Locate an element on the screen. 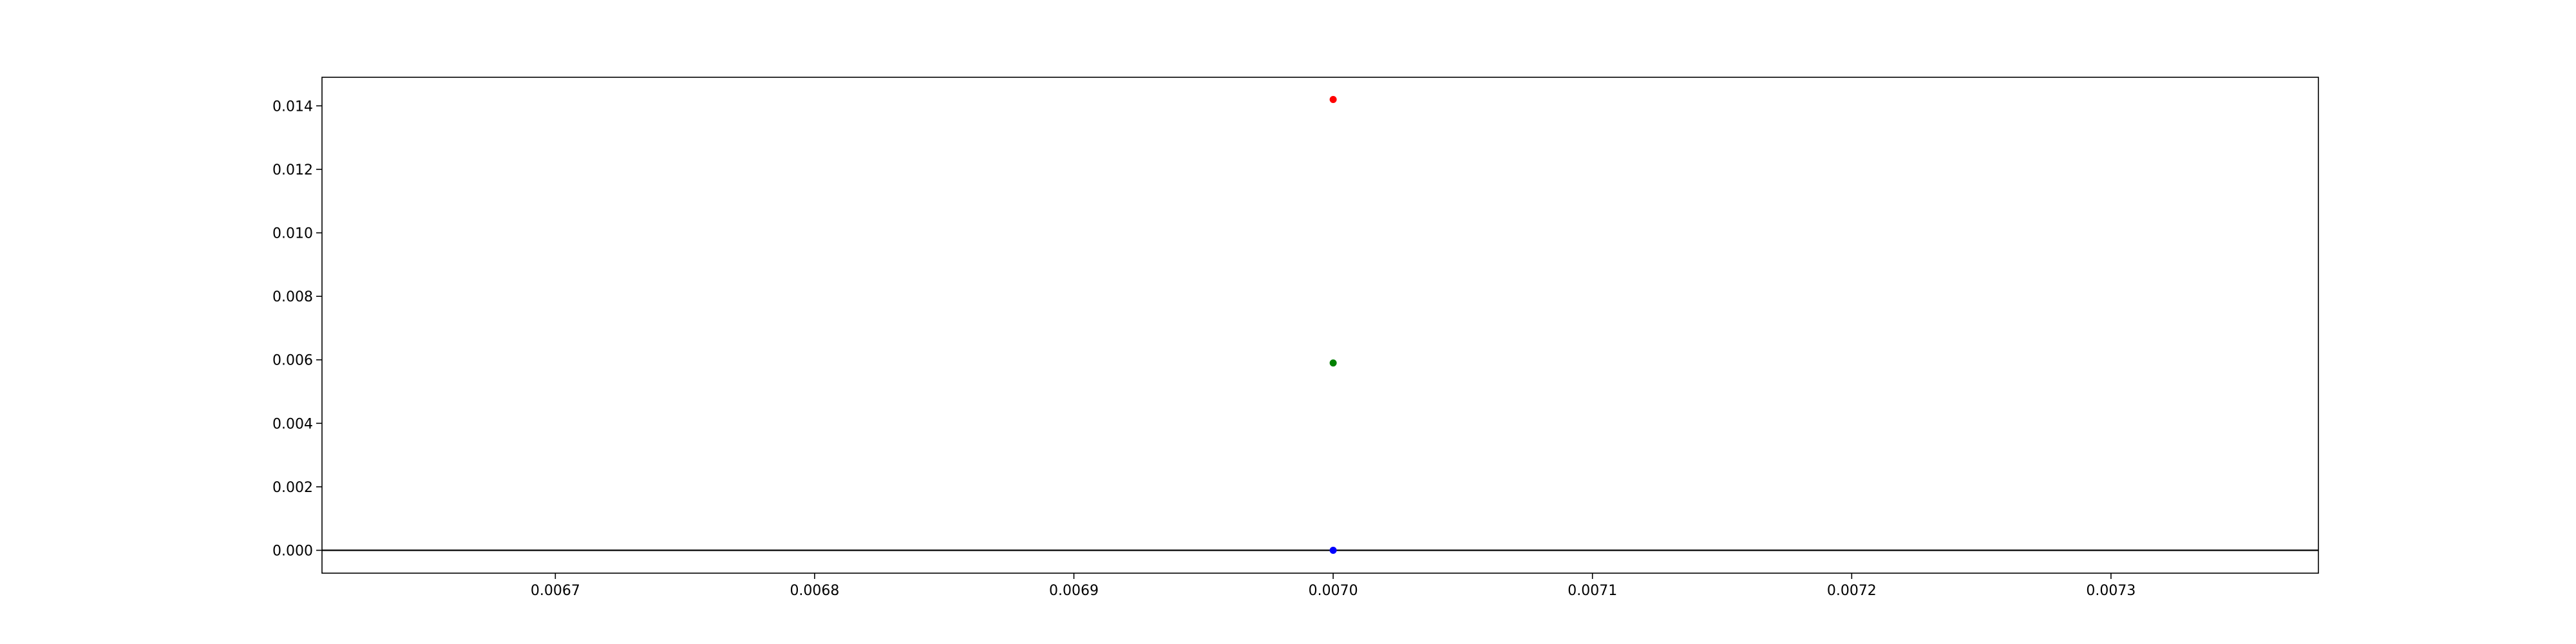 The width and height of the screenshot is (2576, 644). x-tick-label: 0.0070 is located at coordinates (1333, 591).